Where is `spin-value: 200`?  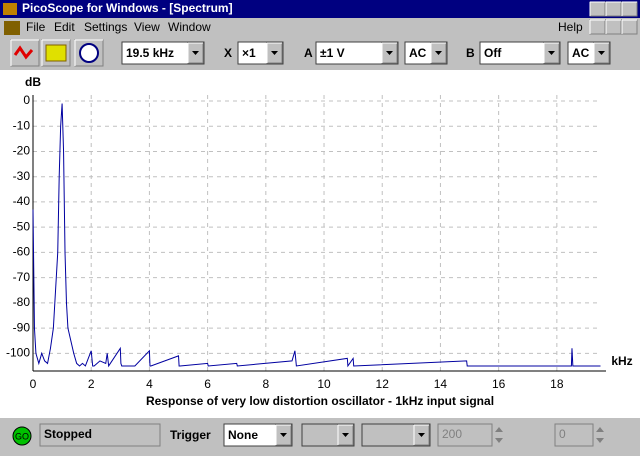
spin-value: 200 is located at coordinates (452, 434).